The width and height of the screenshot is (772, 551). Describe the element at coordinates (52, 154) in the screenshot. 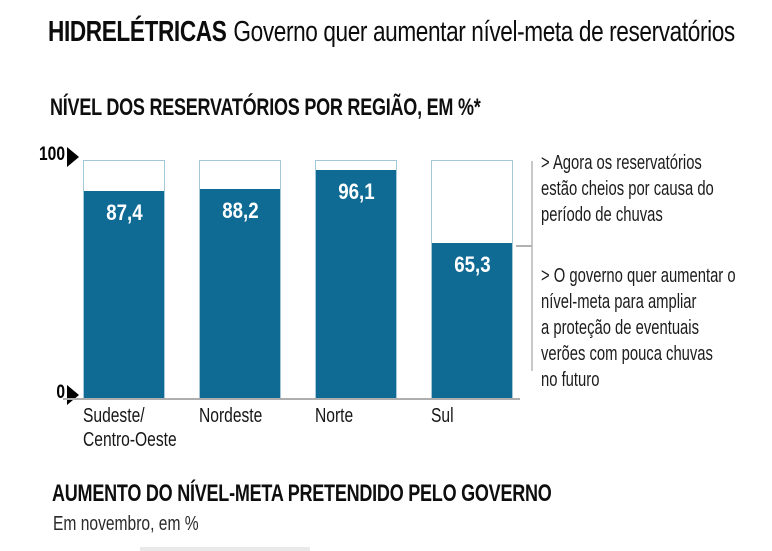

I see `y-axis-max-label: 100` at that location.